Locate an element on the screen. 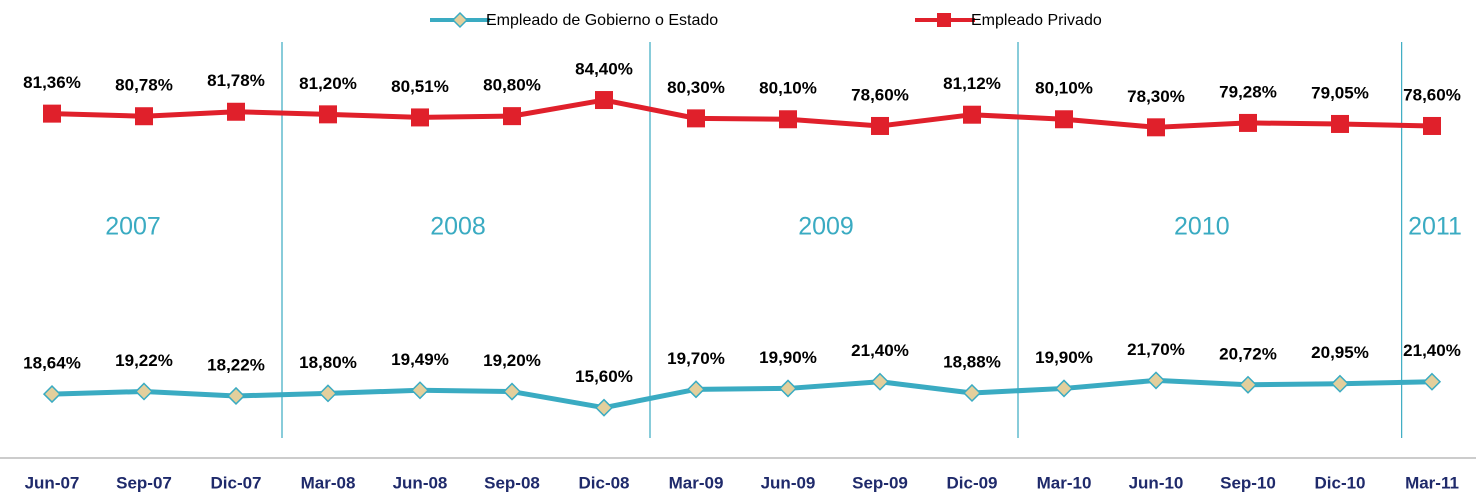 Image resolution: width=1476 pixels, height=497 pixels. x-tick-label: Jun-08 is located at coordinates (420, 482).